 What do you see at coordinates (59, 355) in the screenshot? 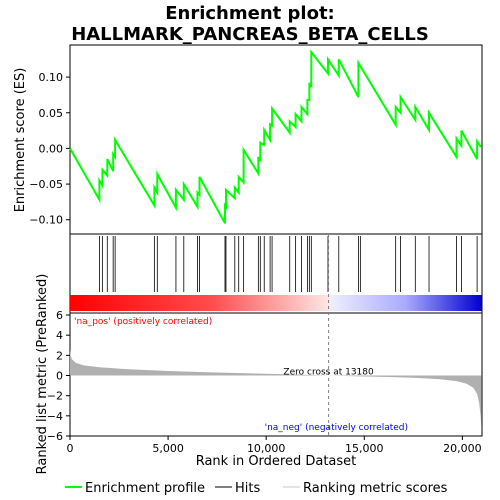
I see `rank-y-tick-label: 2` at bounding box center [59, 355].